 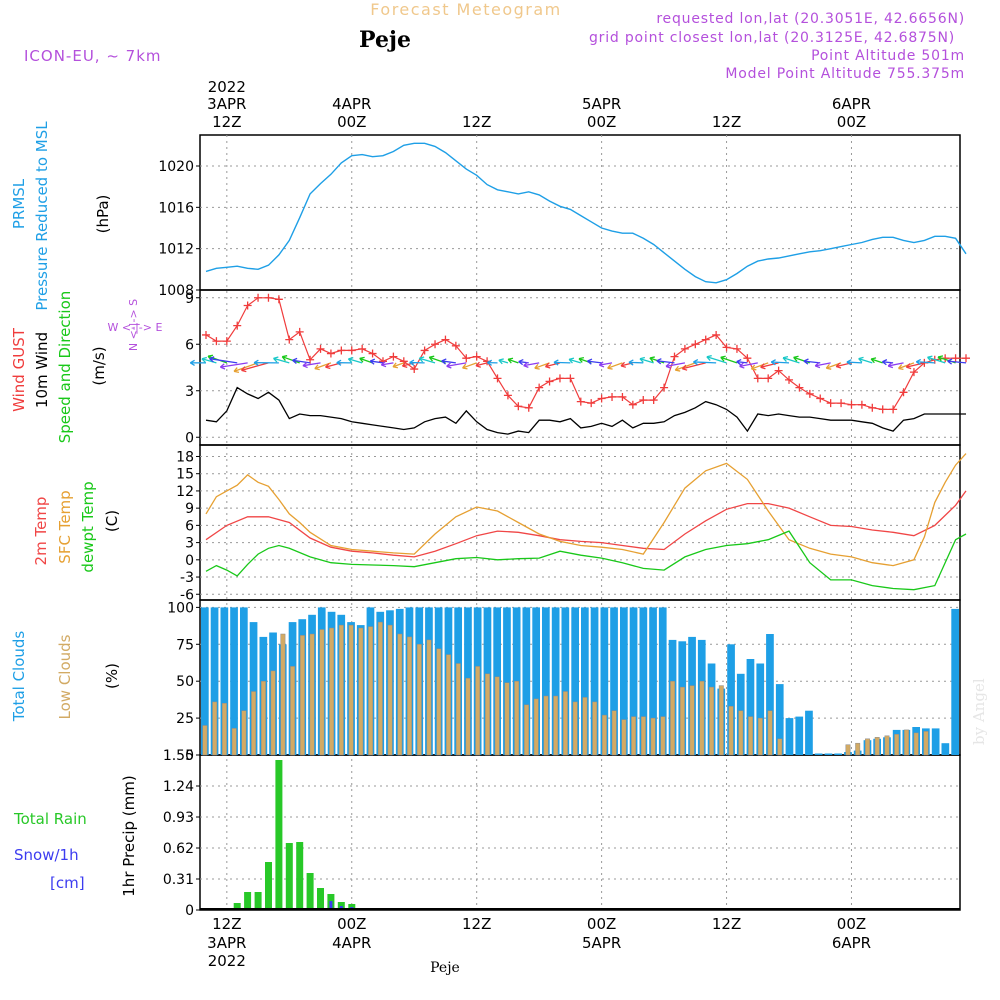 I want to click on pressure-line, so click(x=586, y=213).